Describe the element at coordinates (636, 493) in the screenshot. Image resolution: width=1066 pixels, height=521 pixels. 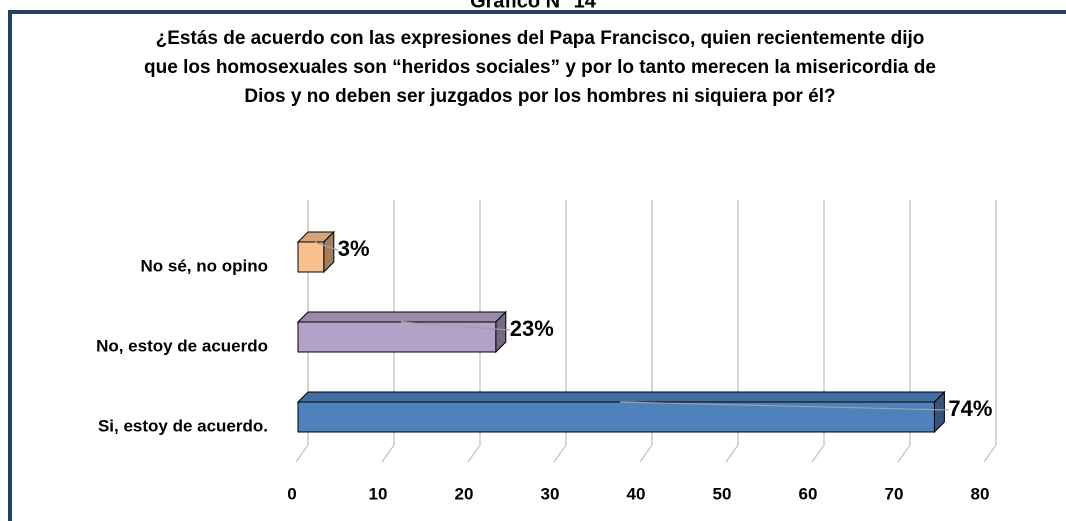
I see `x-tick-label: 40` at that location.